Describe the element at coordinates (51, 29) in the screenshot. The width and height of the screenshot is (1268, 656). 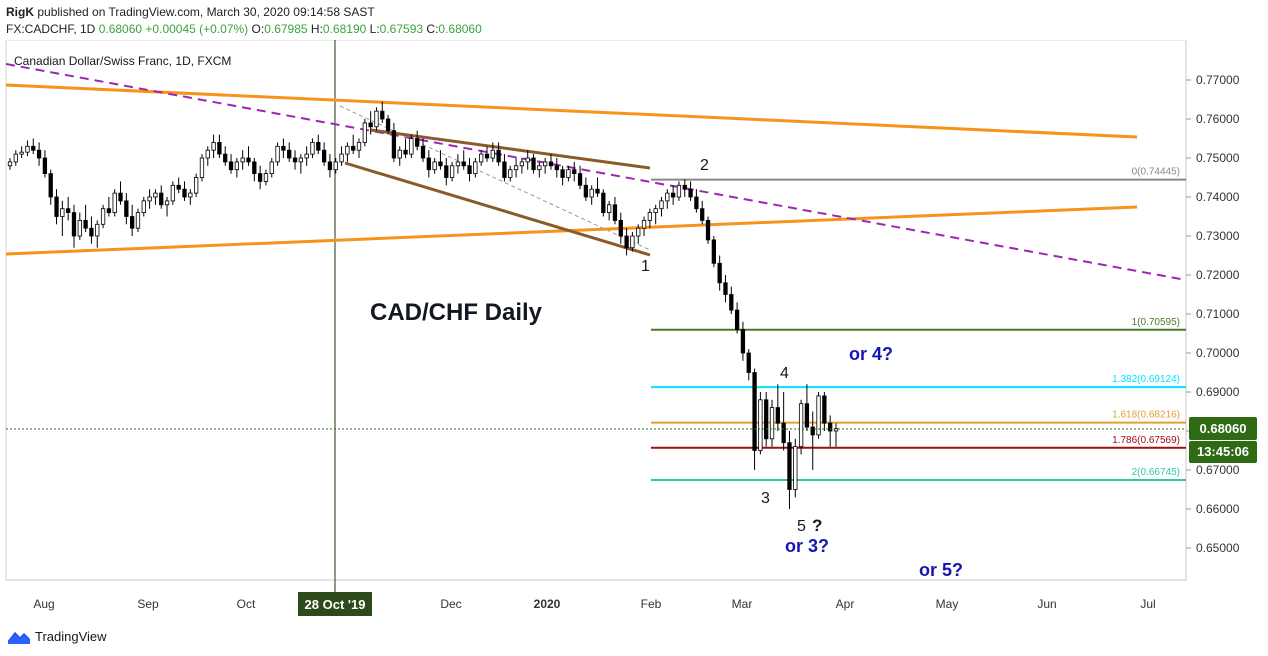
I see `symbol-label: FX:CADCHF, 1D` at that location.